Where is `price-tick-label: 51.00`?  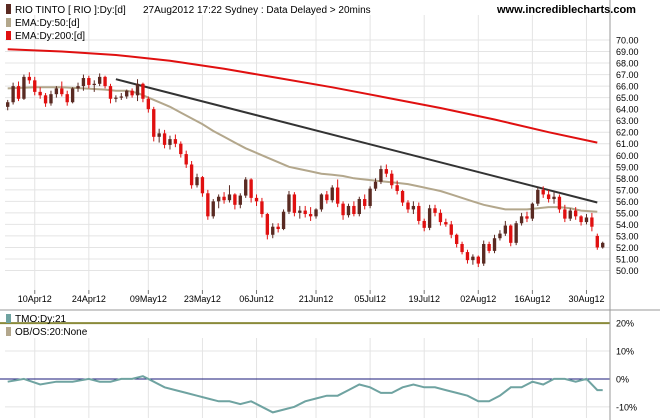
price-tick-label: 51.00 is located at coordinates (627, 259).